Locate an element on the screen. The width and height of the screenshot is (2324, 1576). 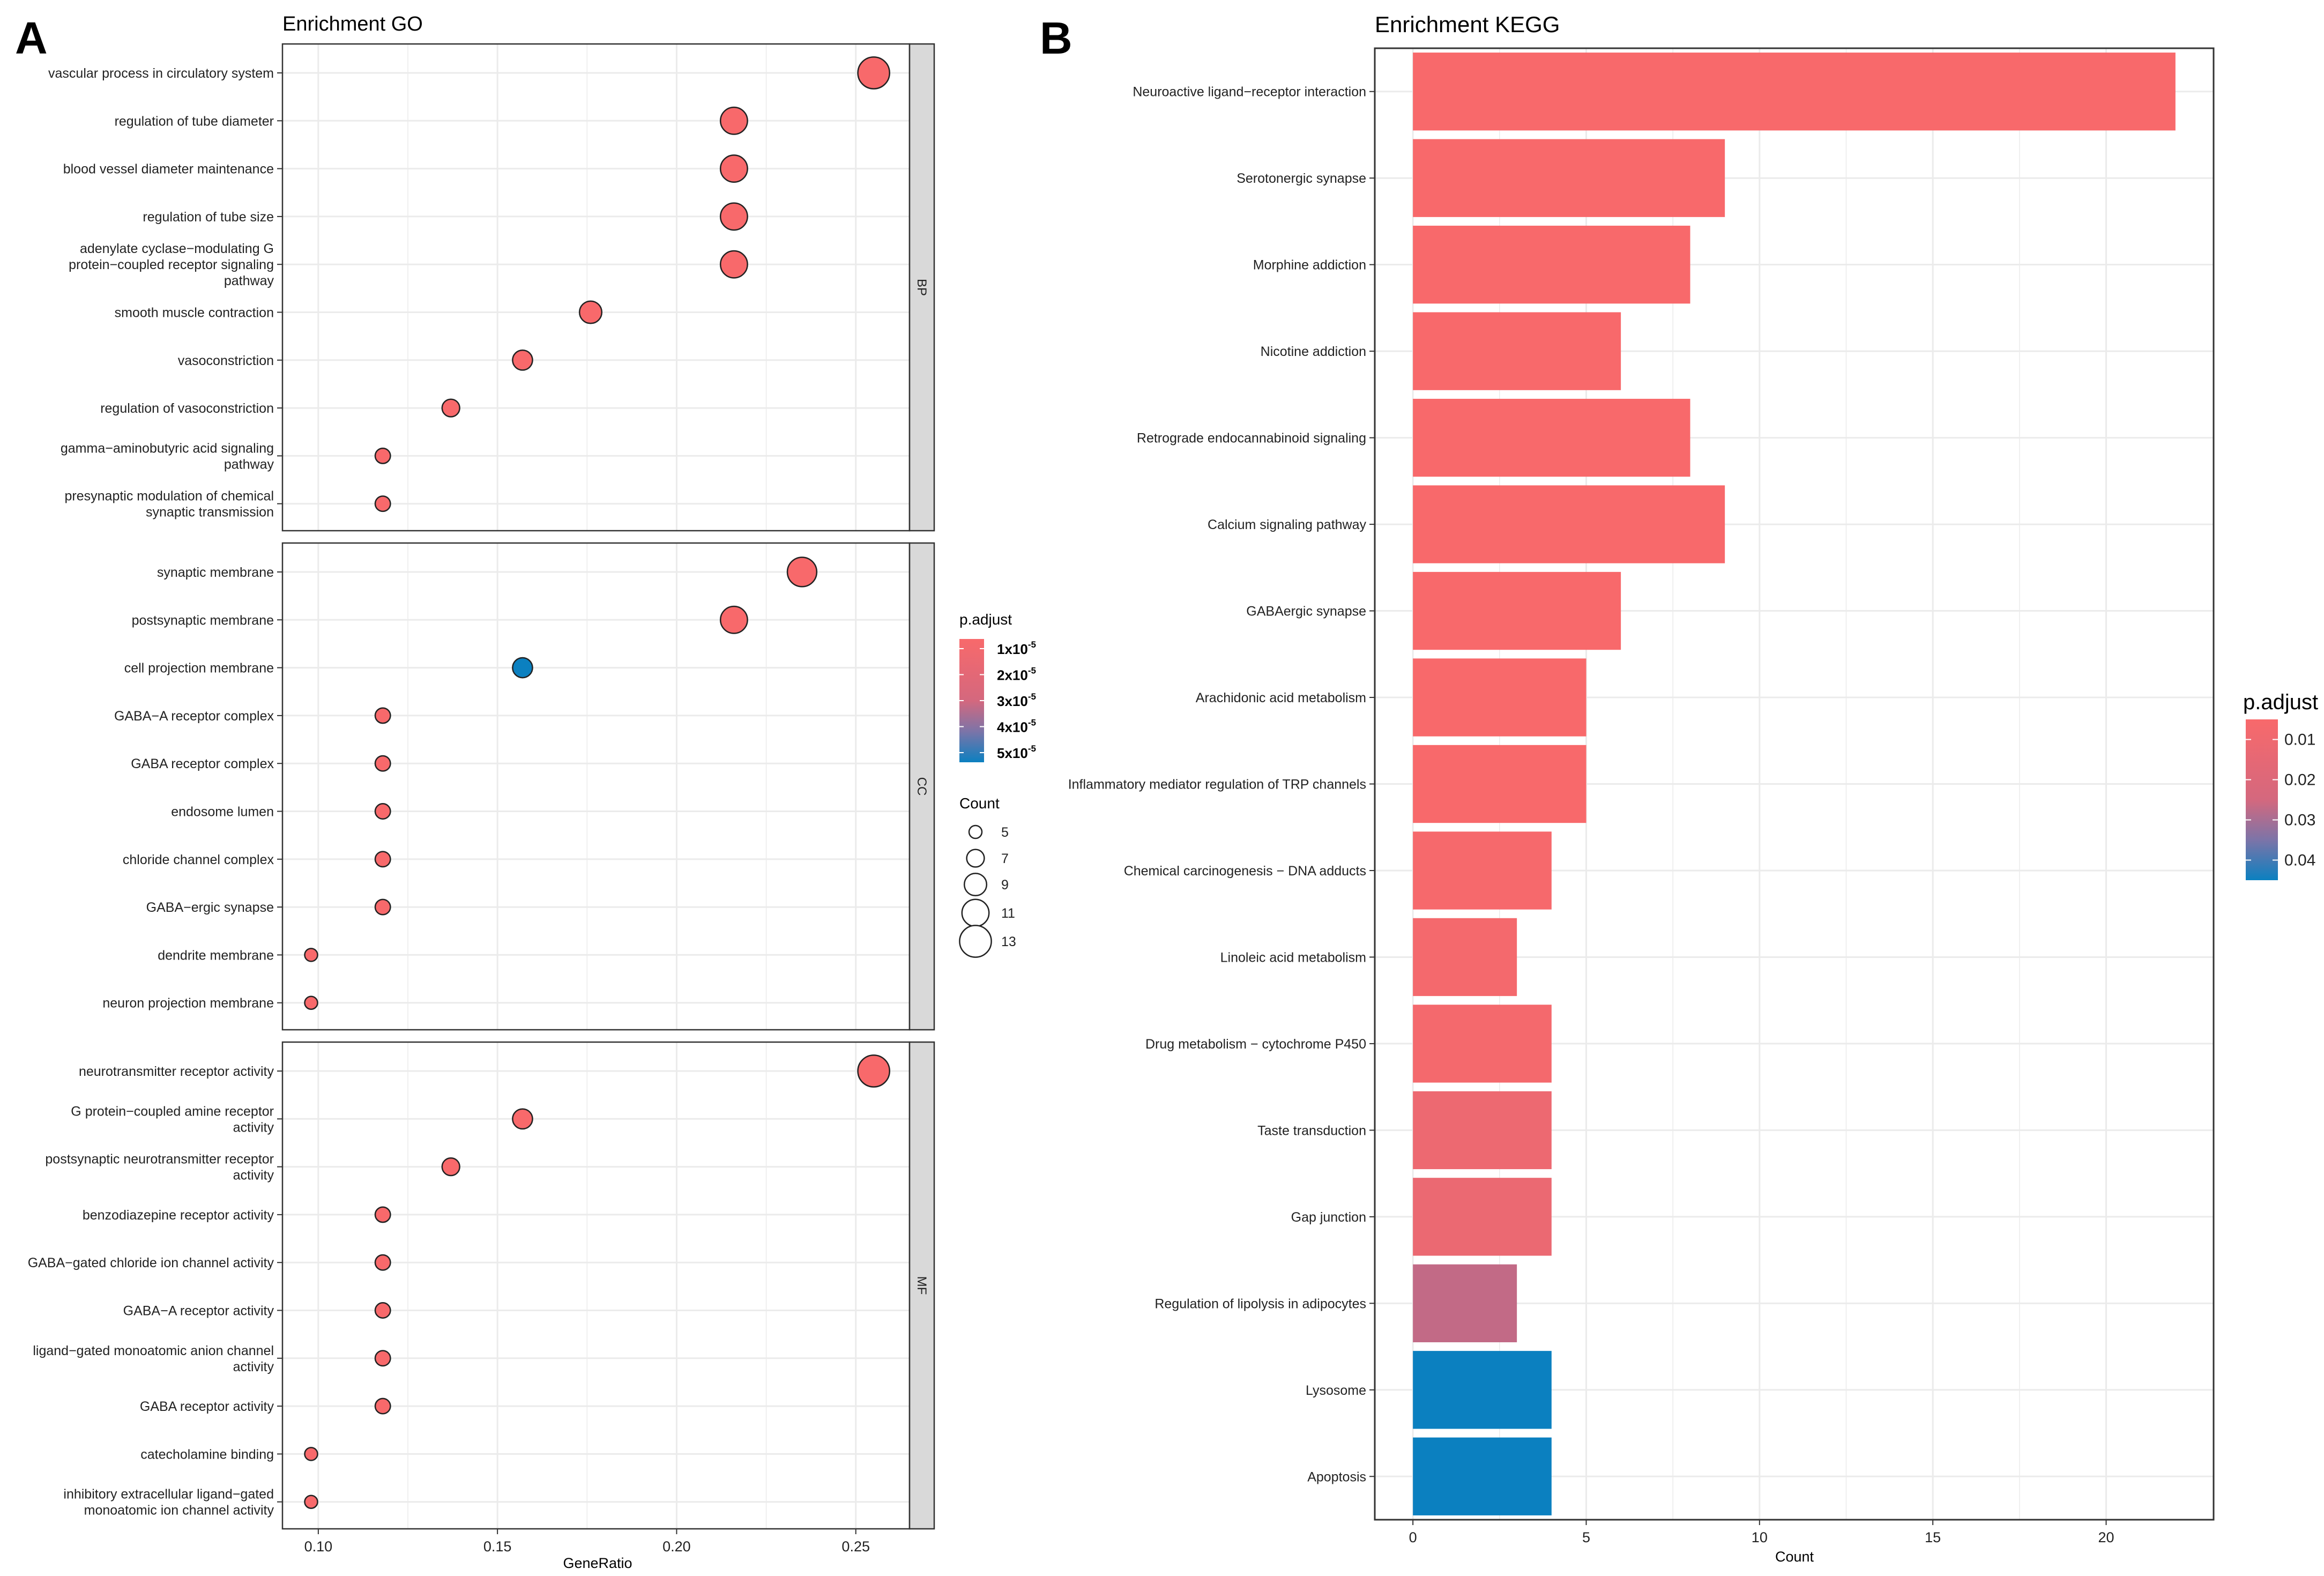
go-size-legend-items: 5 7 9 11 13 is located at coordinates (987, 891).